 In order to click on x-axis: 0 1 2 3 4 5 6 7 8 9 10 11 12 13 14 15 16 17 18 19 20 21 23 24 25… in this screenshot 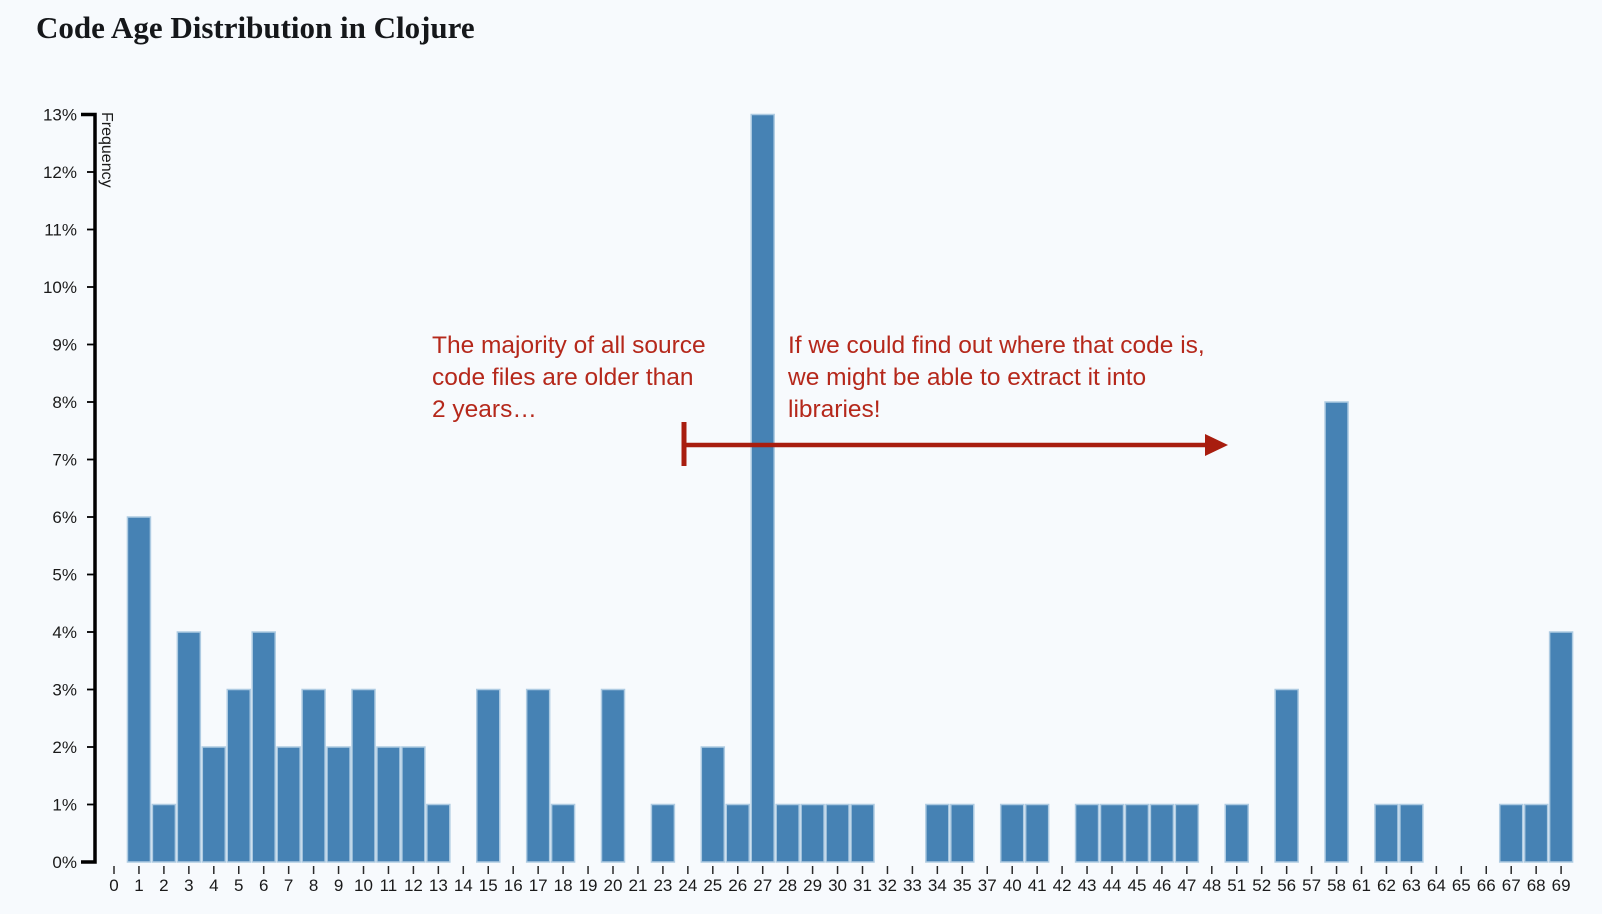, I will do `click(840, 880)`.